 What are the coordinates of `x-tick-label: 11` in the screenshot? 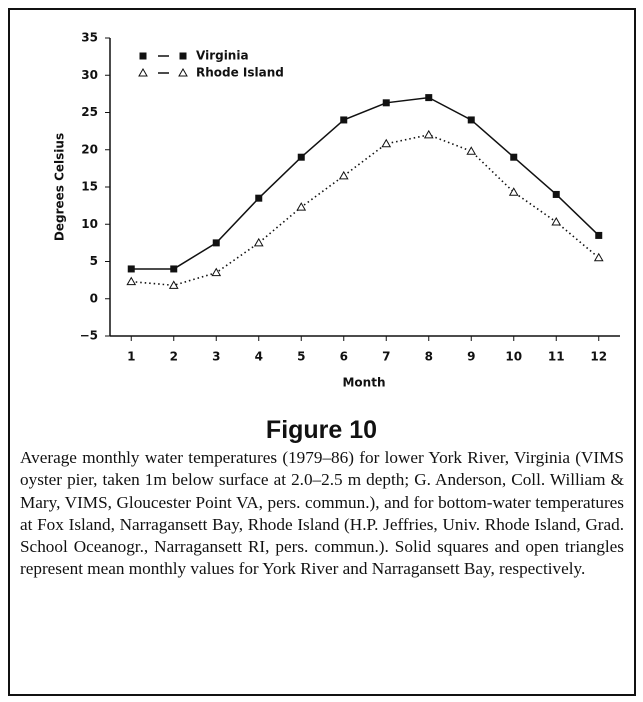 It's located at (556, 357).